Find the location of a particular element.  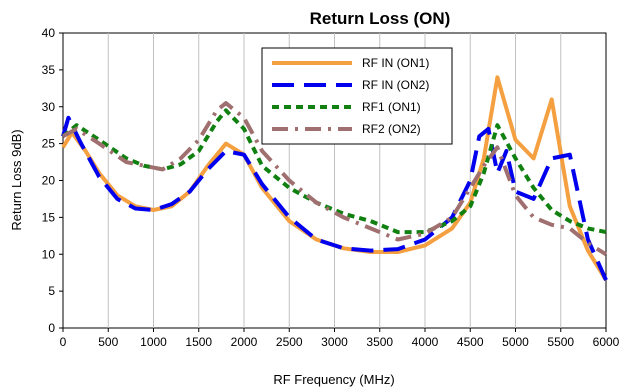

x-tick-label: 2500 is located at coordinates (289, 342).